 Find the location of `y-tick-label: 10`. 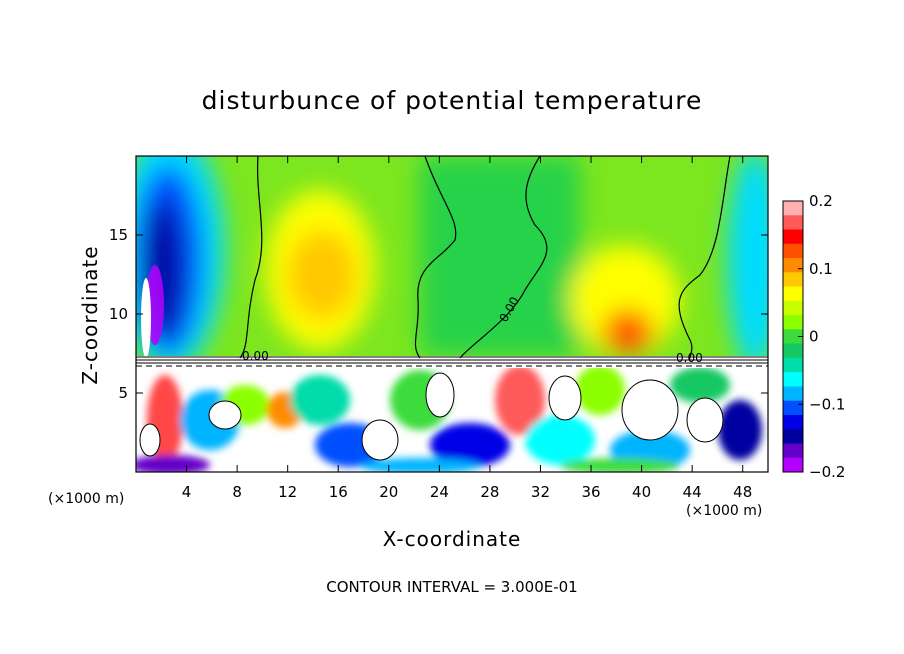

y-tick-label: 10 is located at coordinates (118, 314).